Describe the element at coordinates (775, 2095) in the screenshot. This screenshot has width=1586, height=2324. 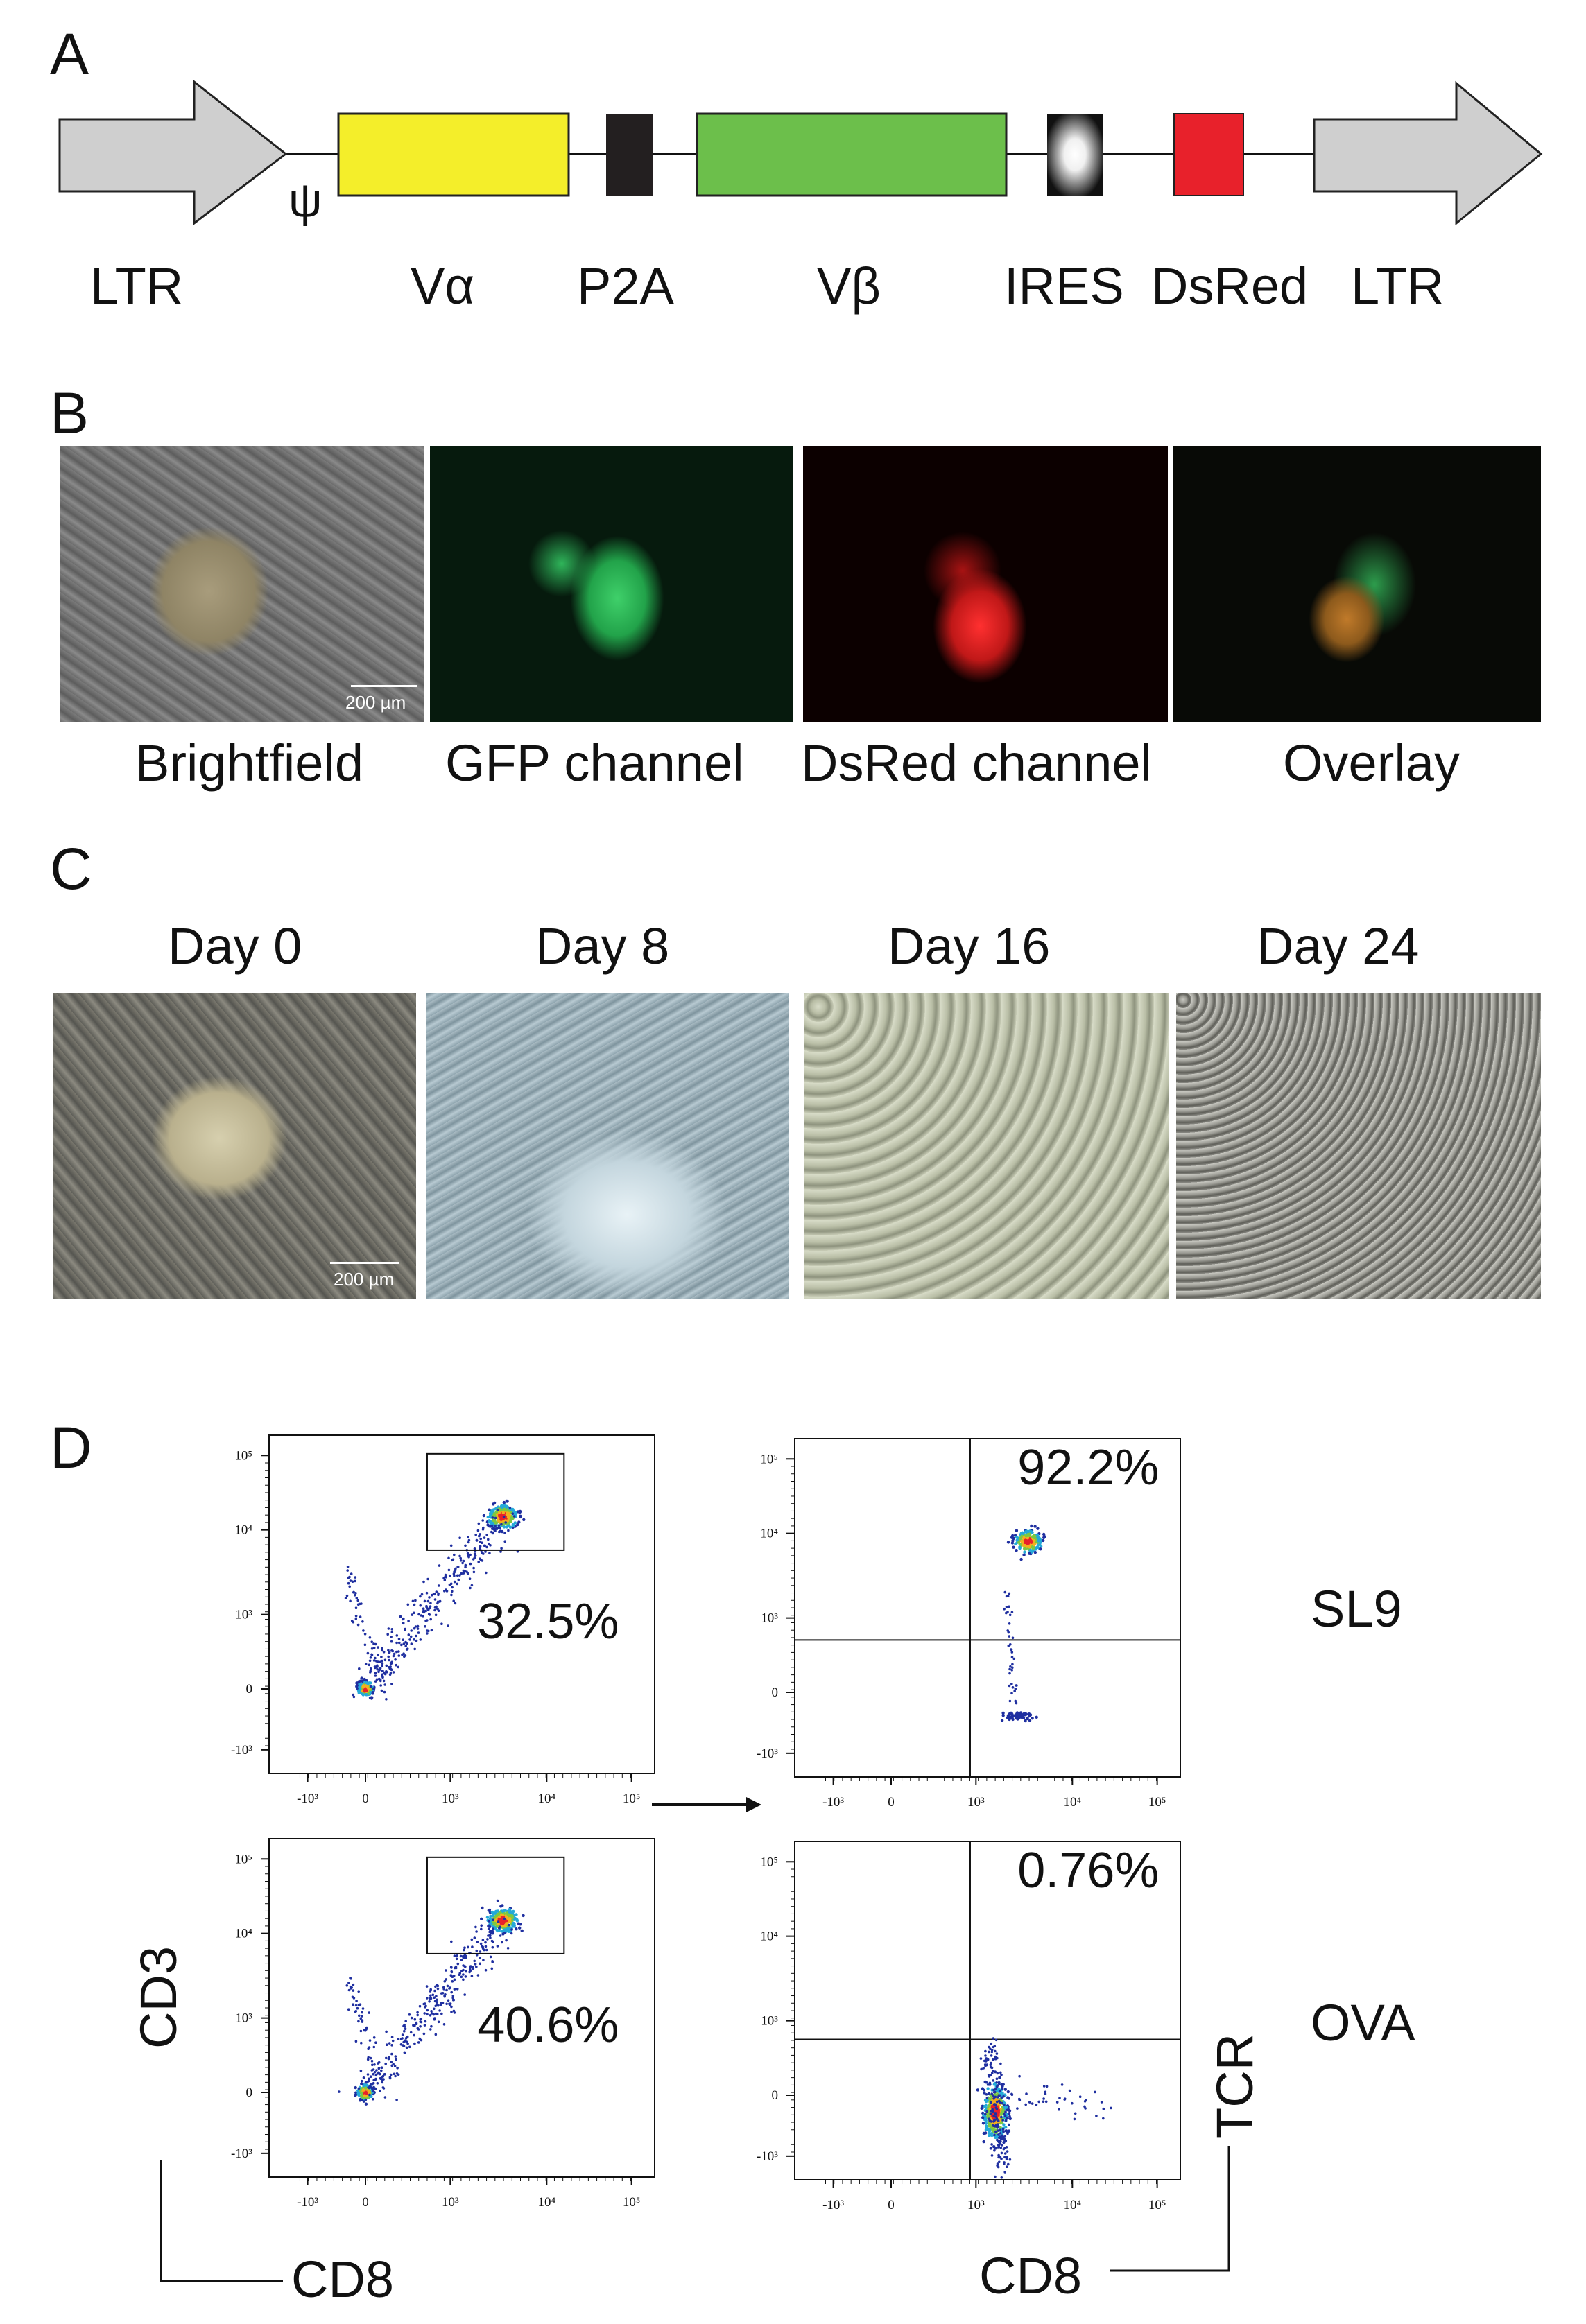
I see `y-tick-label: 0` at that location.